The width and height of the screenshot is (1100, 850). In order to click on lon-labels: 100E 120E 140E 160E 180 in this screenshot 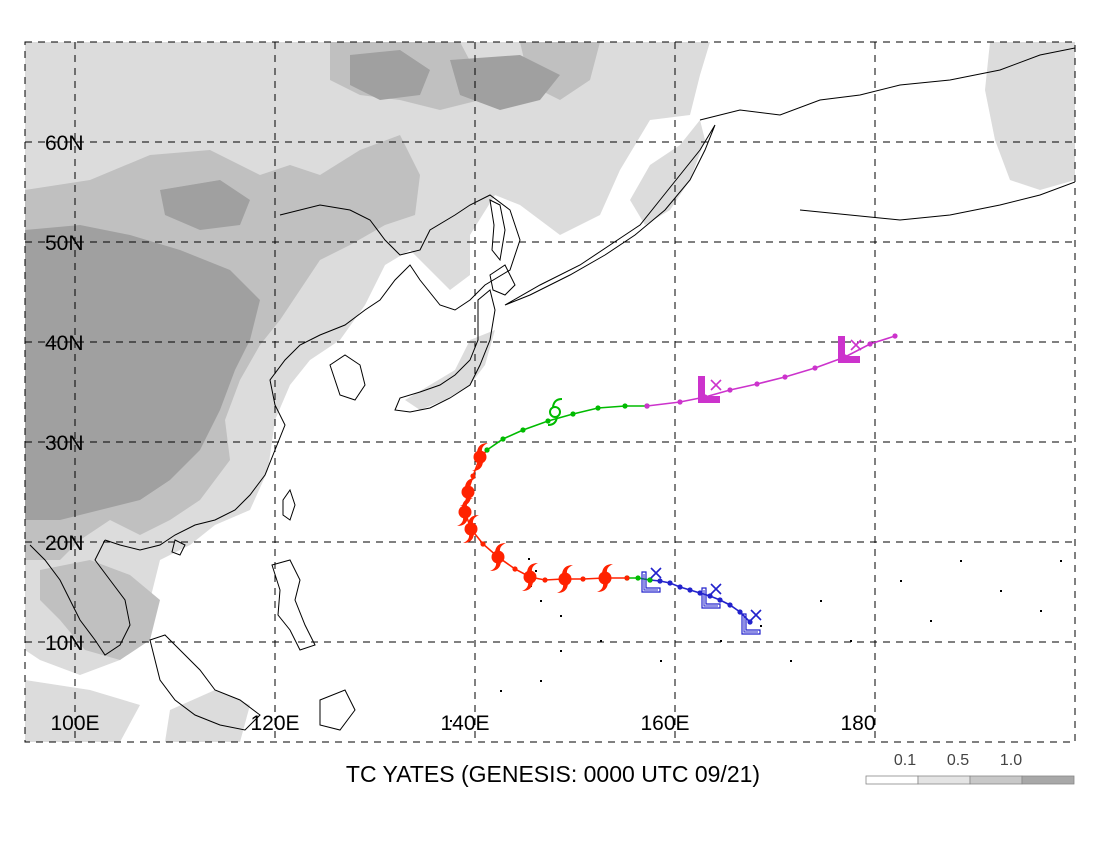, I will do `click(462, 723)`.